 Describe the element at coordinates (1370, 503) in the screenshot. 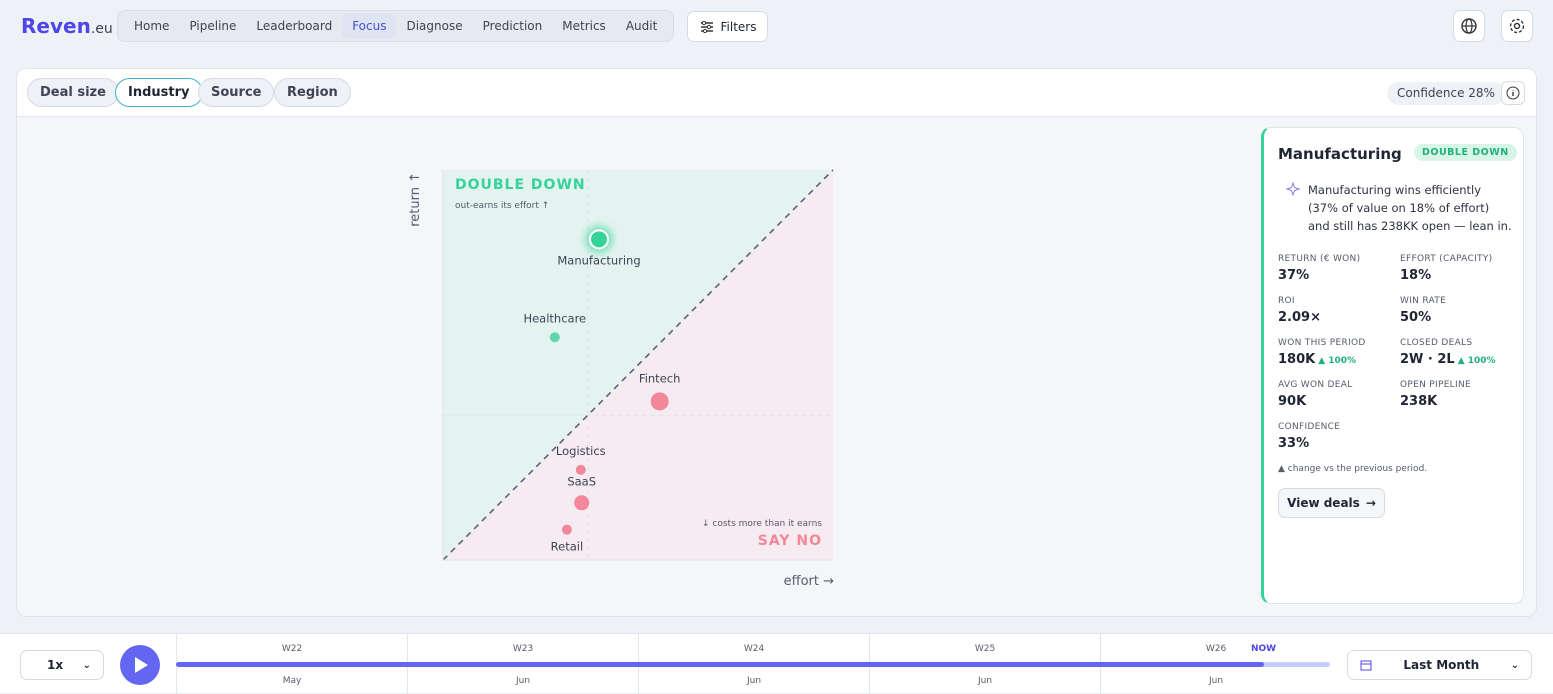

I see `arrow-icon: →` at that location.